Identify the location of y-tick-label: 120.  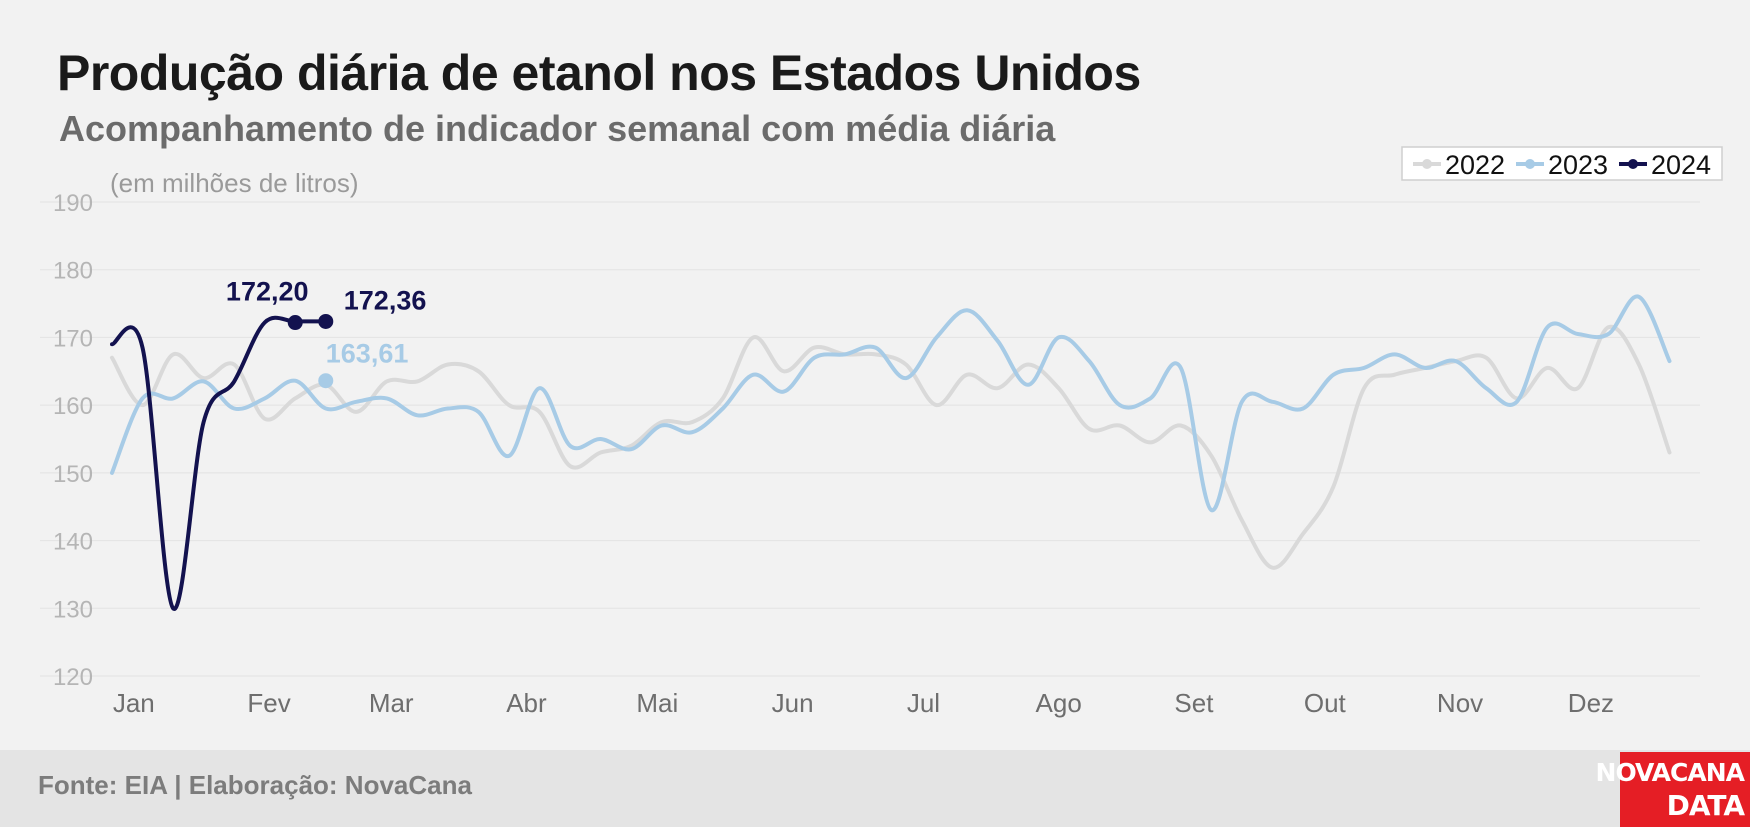
(73, 677).